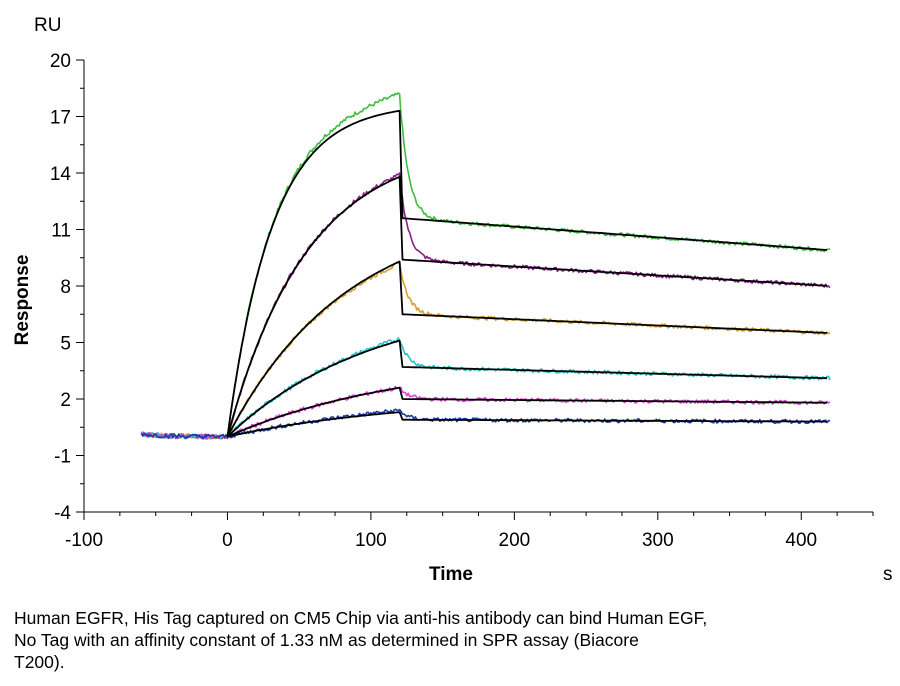 The width and height of the screenshot is (900, 686). Describe the element at coordinates (62, 513) in the screenshot. I see `y-tick-label: -4` at that location.